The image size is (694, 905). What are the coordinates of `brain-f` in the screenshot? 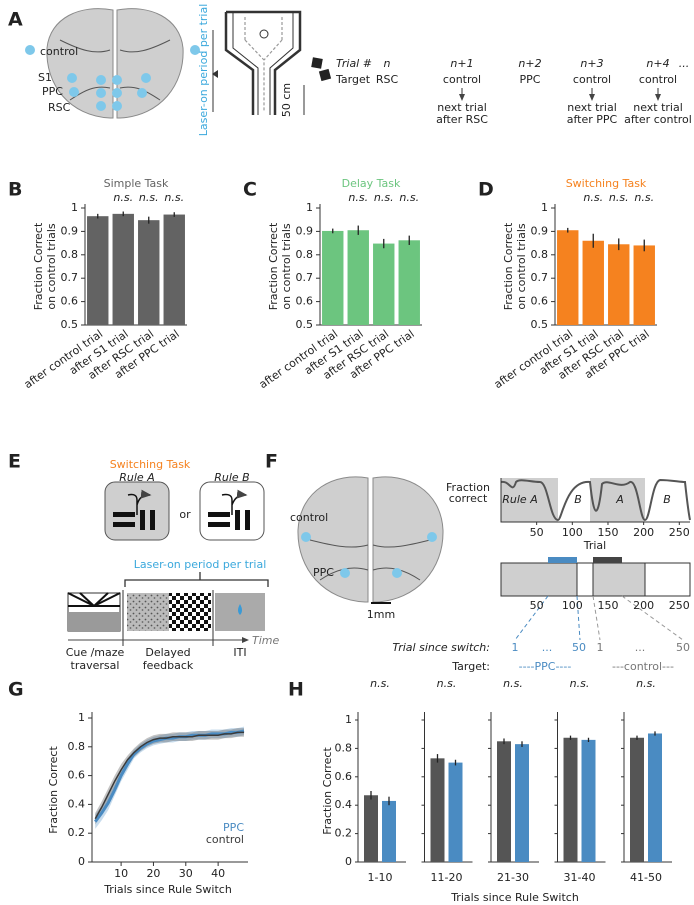 It's located at (370, 540).